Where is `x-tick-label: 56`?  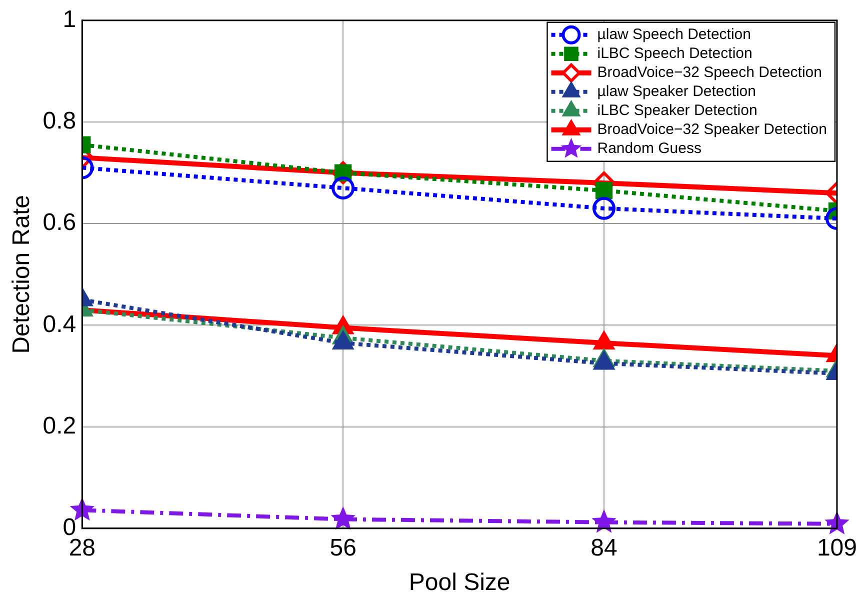
x-tick-label: 56 is located at coordinates (343, 548).